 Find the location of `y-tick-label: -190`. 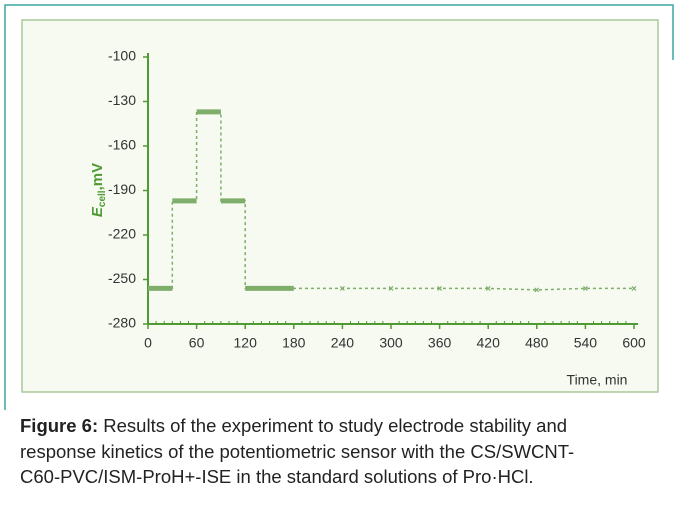

y-tick-label: -190 is located at coordinates (122, 189).